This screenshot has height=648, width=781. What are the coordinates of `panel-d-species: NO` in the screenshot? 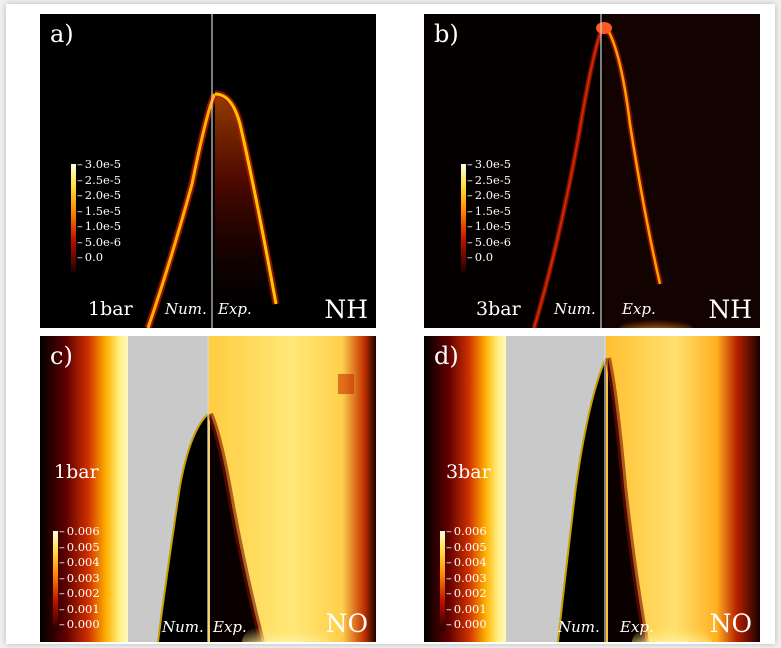 It's located at (730, 623).